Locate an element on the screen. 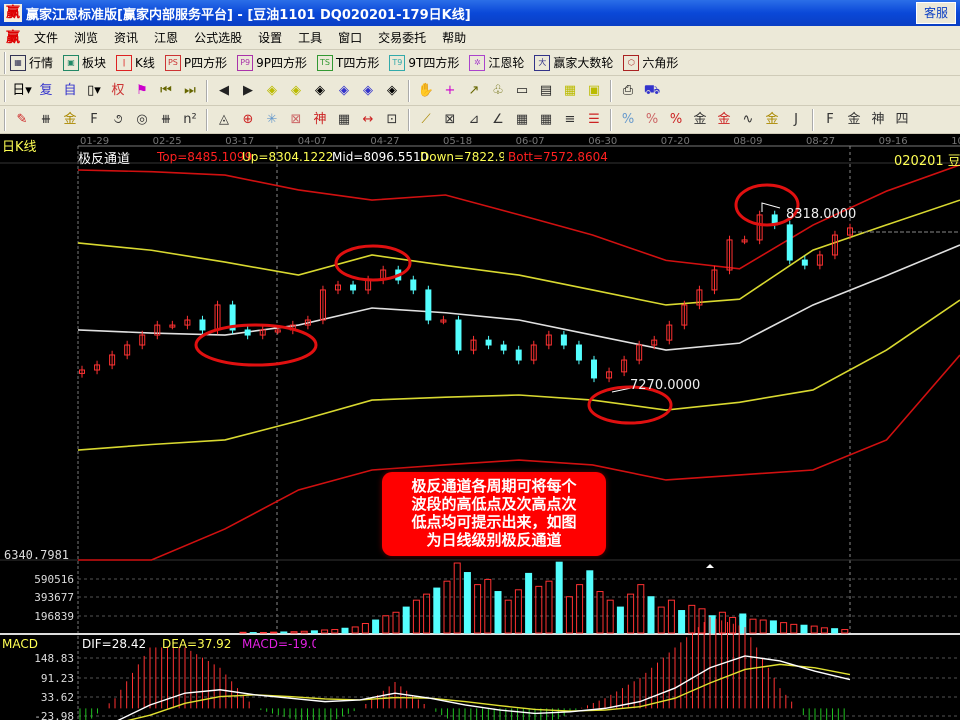 The image size is (960, 720). ruler-icon: ▭ is located at coordinates (522, 90).